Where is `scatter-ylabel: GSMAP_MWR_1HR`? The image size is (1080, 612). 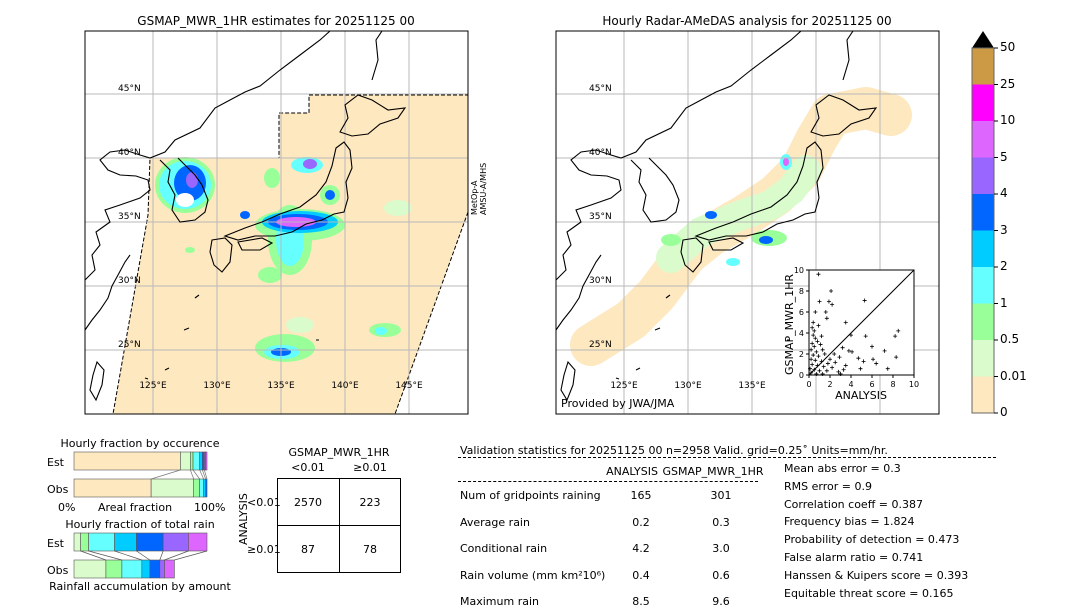
scatter-ylabel: GSMAP_MWR_1HR is located at coordinates (789, 324).